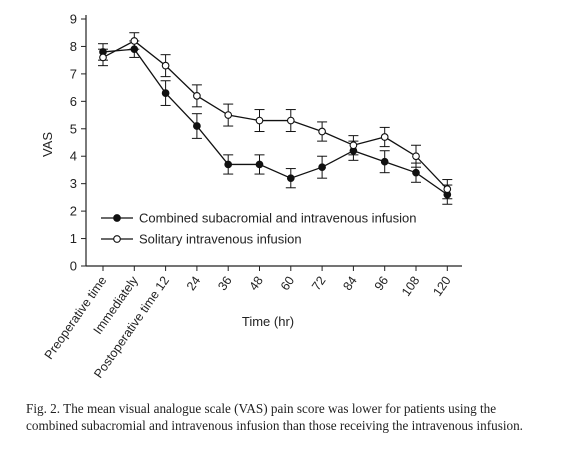 Image resolution: width=567 pixels, height=472 pixels. I want to click on y-tick-label: 7, so click(73, 73).